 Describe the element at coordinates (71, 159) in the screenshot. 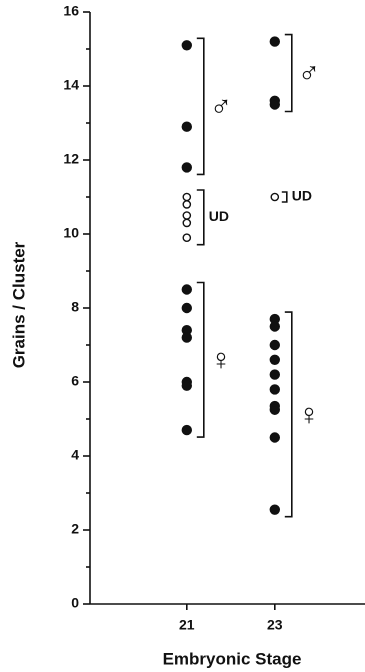

I see `y-tick-label: 12` at that location.